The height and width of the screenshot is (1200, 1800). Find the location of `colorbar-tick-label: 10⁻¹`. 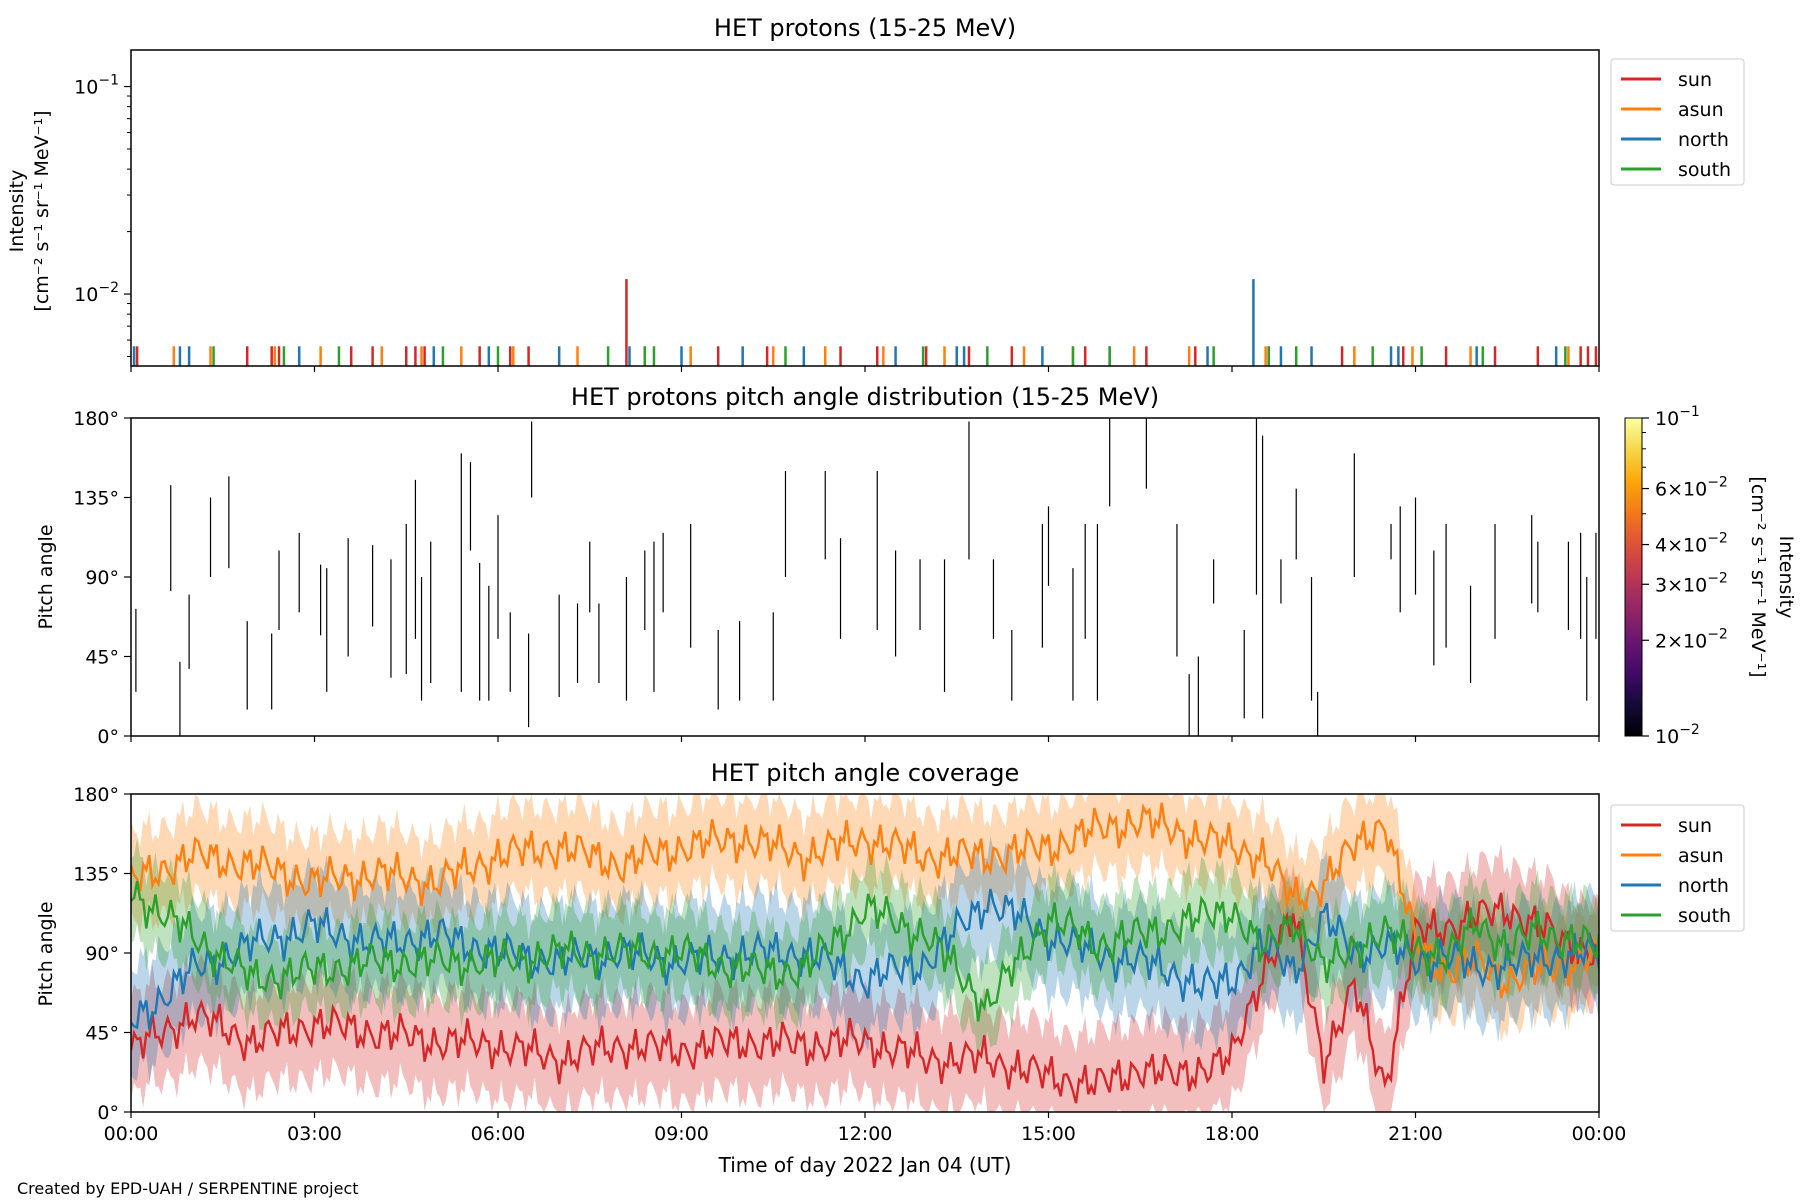

colorbar-tick-label: 10⁻¹ is located at coordinates (1677, 417).